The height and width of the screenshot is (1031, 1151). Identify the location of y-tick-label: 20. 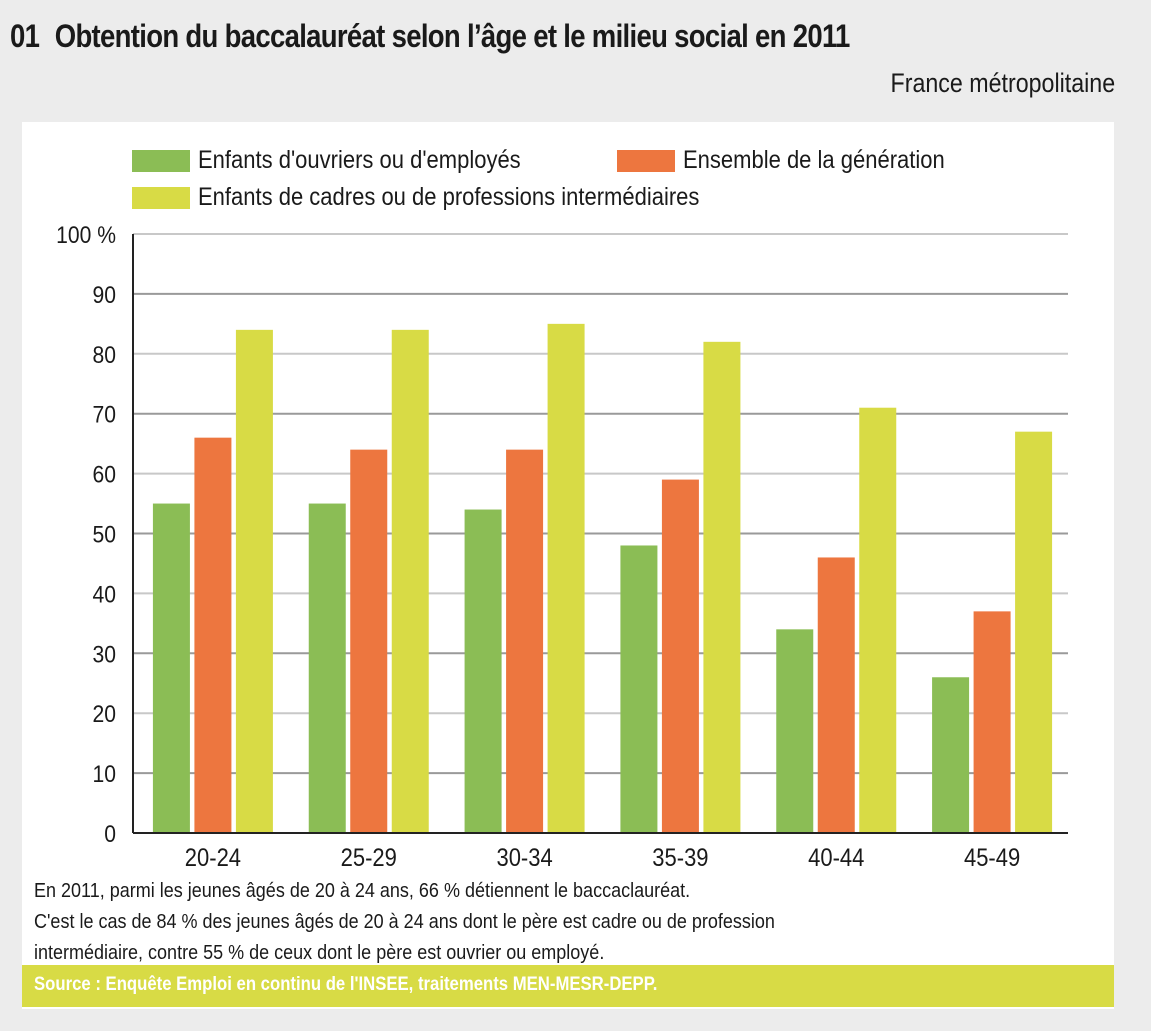
(104, 714).